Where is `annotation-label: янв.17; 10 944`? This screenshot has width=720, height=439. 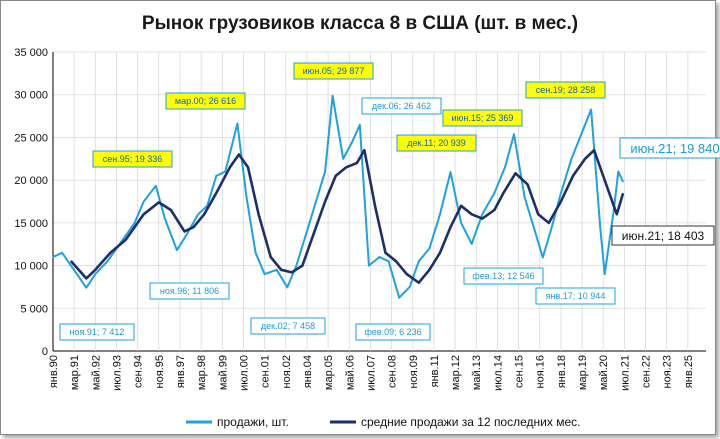
annotation-label: янв.17; 10 944 is located at coordinates (576, 296).